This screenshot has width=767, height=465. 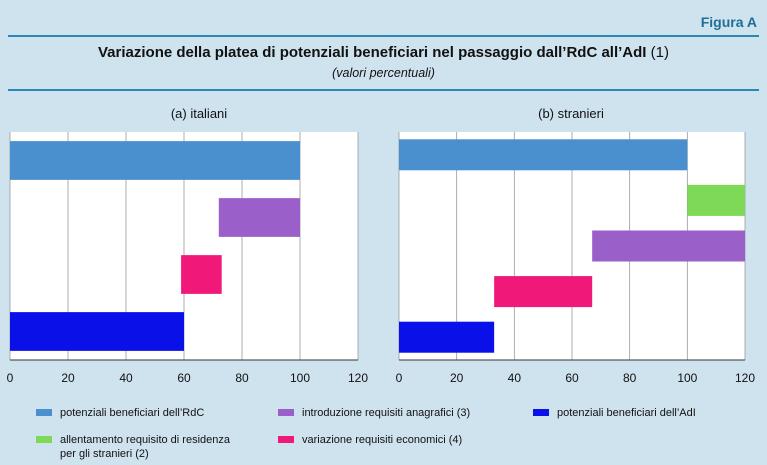 I want to click on bar-b-economici, so click(x=543, y=292).